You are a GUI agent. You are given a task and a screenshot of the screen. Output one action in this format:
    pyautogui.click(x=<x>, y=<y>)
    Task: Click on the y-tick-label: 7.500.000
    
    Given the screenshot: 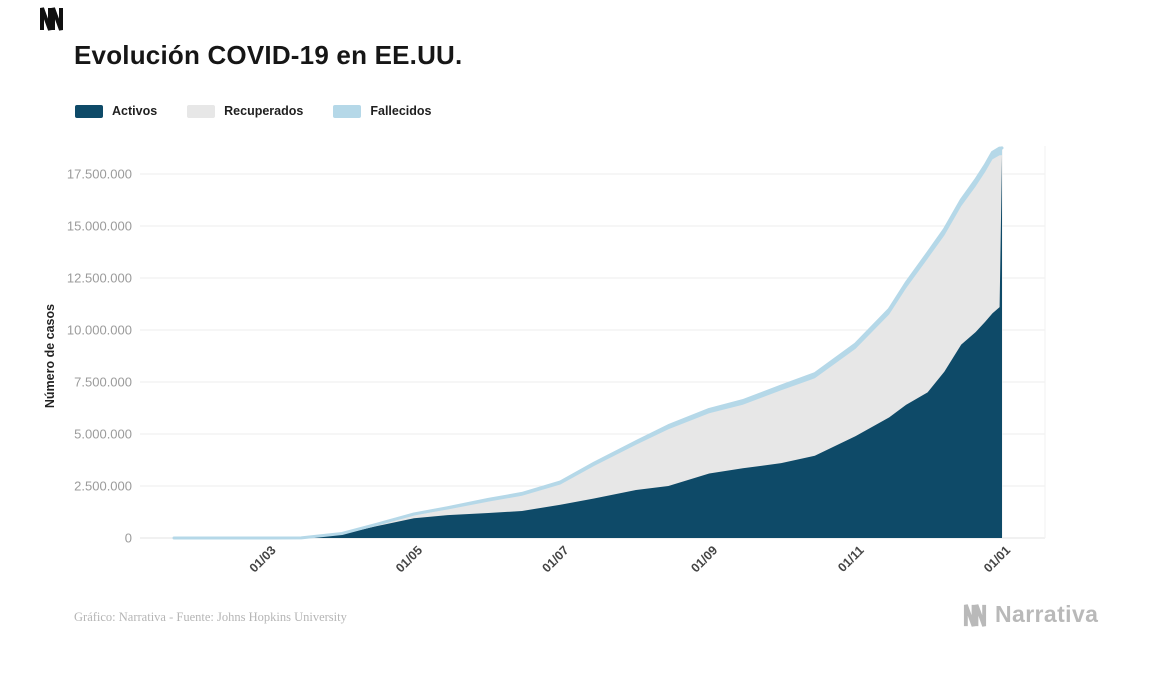 What is the action you would take?
    pyautogui.click(x=103, y=382)
    